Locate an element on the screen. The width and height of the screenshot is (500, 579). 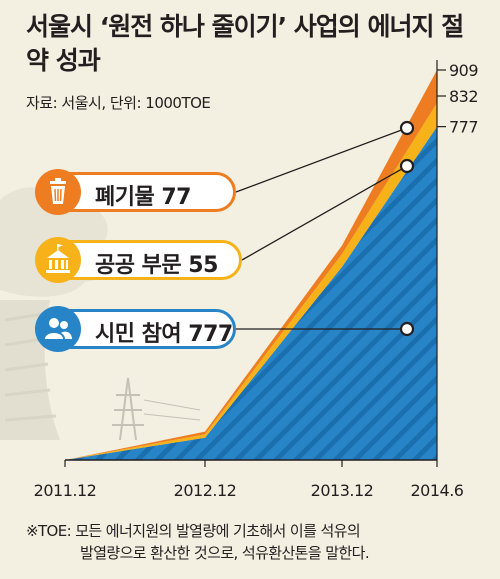
people-icon is located at coordinates (58, 329).